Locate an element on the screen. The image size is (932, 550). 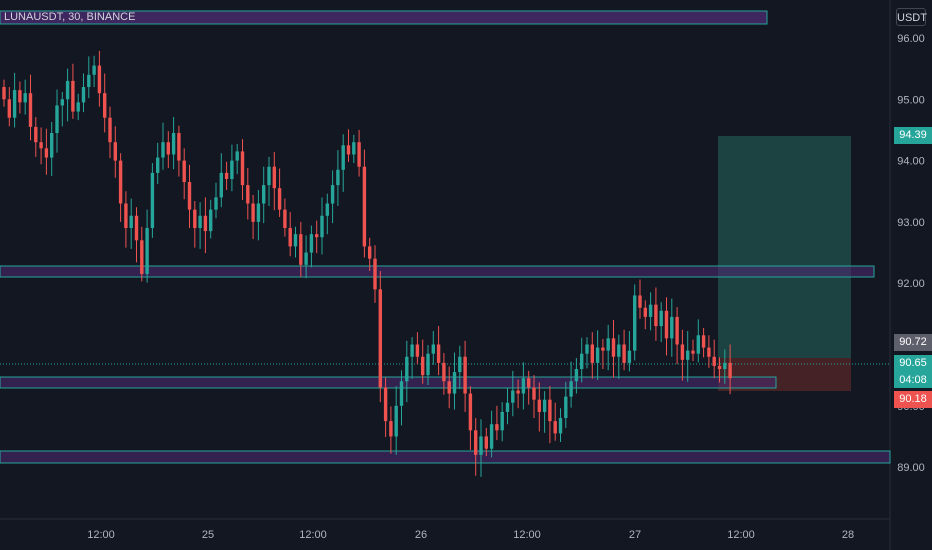
zone-top-header is located at coordinates (384, 17).